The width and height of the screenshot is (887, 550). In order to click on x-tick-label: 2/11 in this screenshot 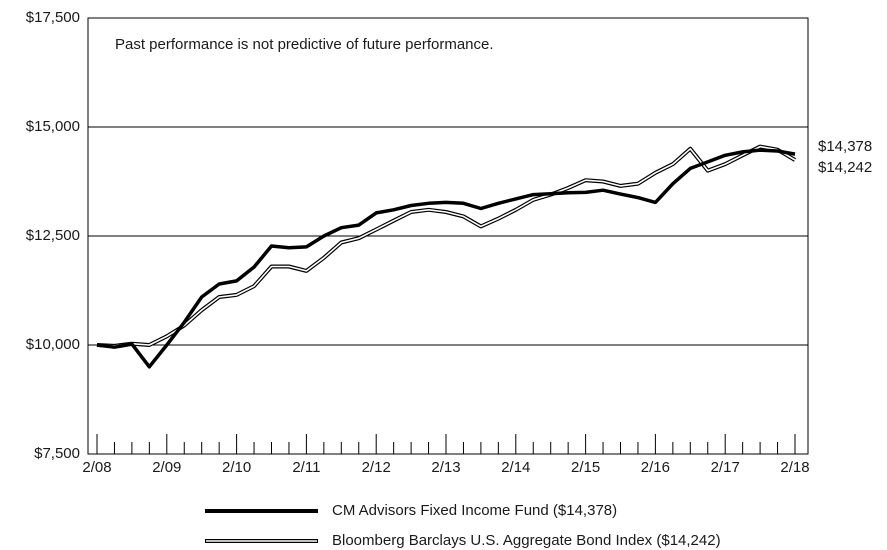, I will do `click(306, 467)`.